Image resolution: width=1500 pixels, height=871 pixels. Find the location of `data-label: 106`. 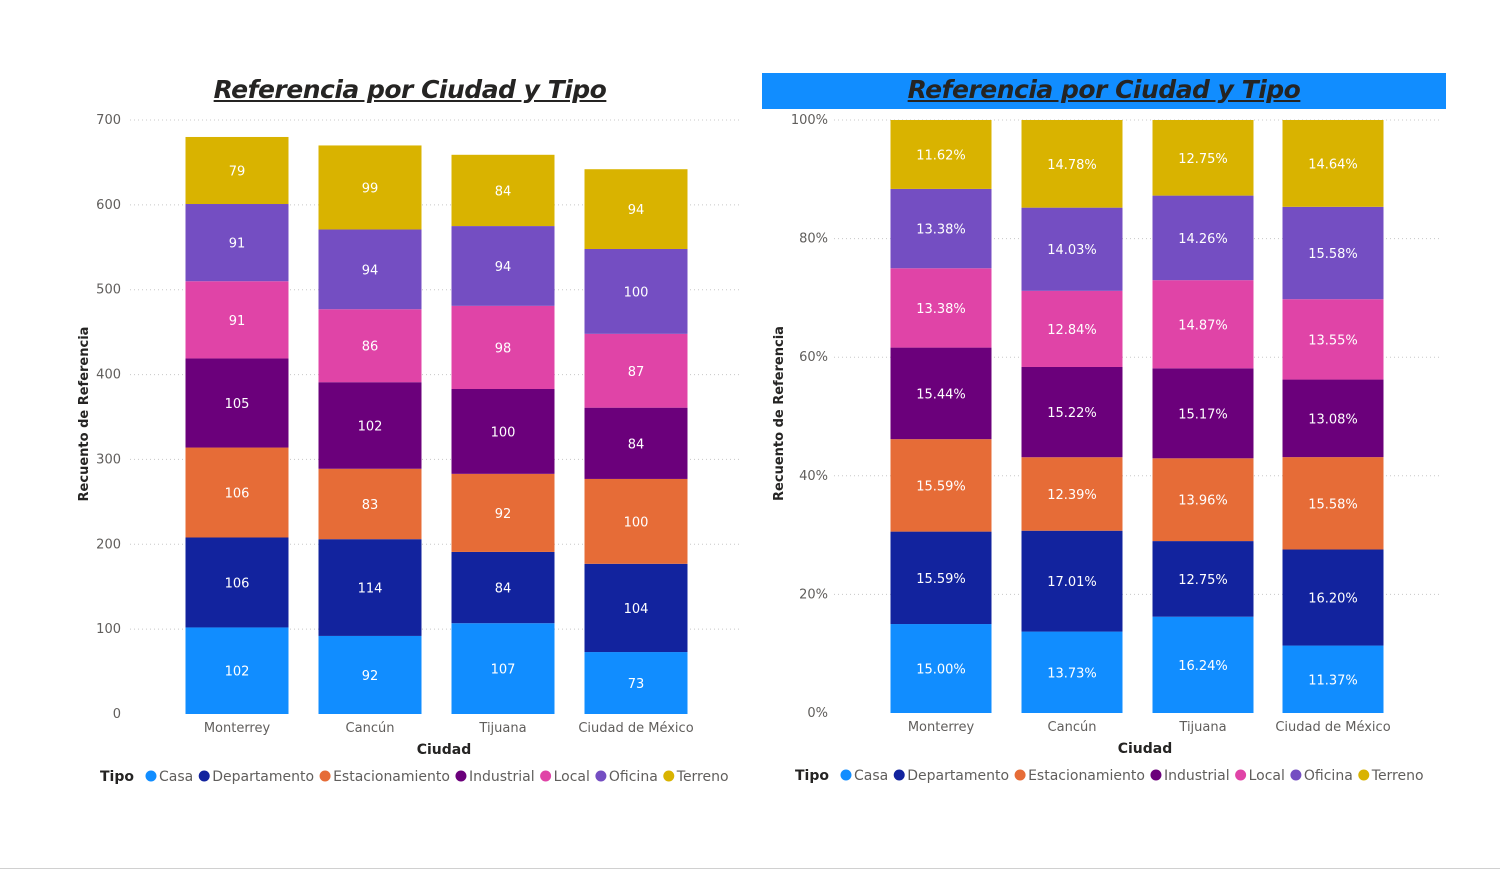

data-label: 106 is located at coordinates (237, 494).